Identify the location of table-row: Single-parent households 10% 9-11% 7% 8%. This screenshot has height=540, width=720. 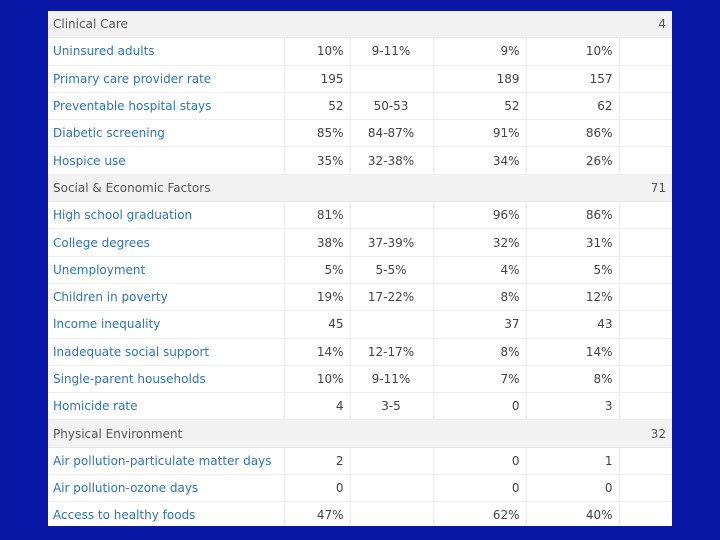
(360, 379).